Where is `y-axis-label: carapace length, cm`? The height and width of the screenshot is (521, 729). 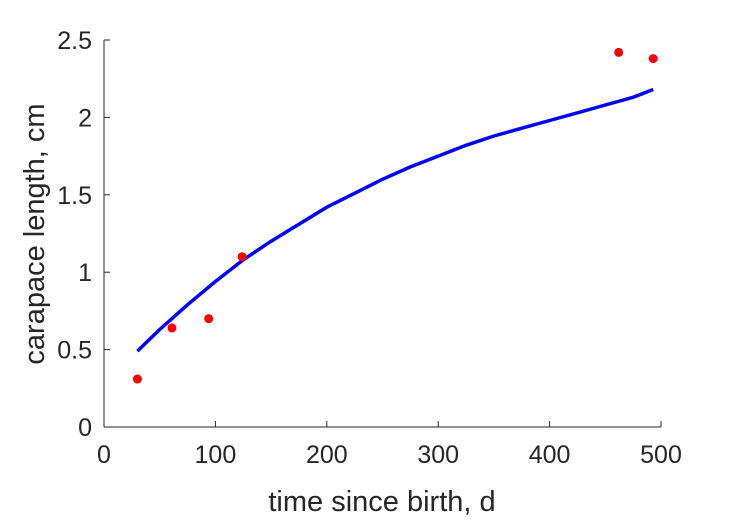
y-axis-label: carapace length, cm is located at coordinates (35, 233).